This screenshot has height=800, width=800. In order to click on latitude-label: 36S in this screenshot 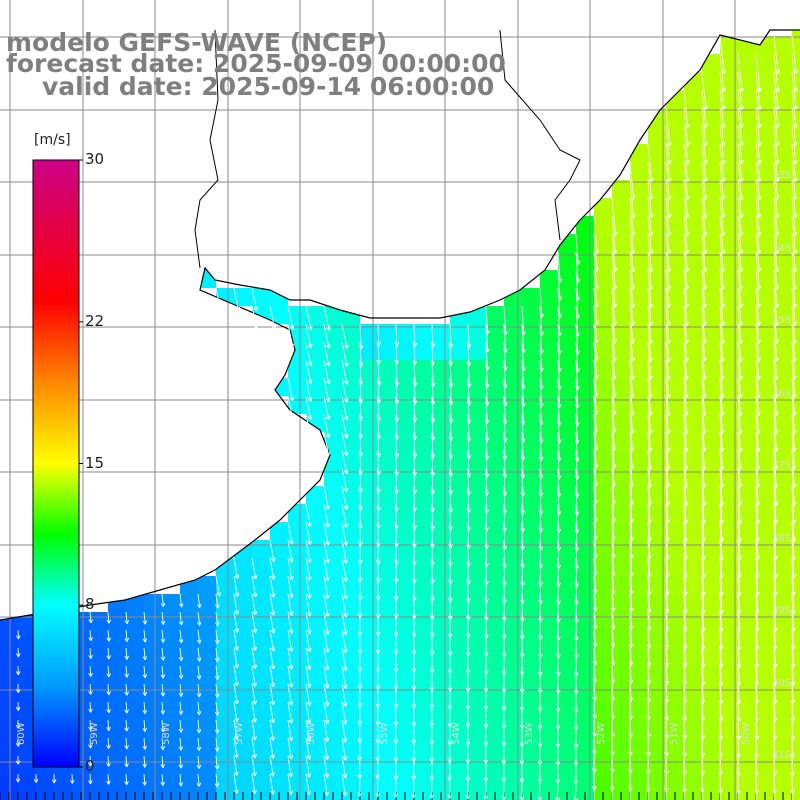, I will do `click(782, 393)`.